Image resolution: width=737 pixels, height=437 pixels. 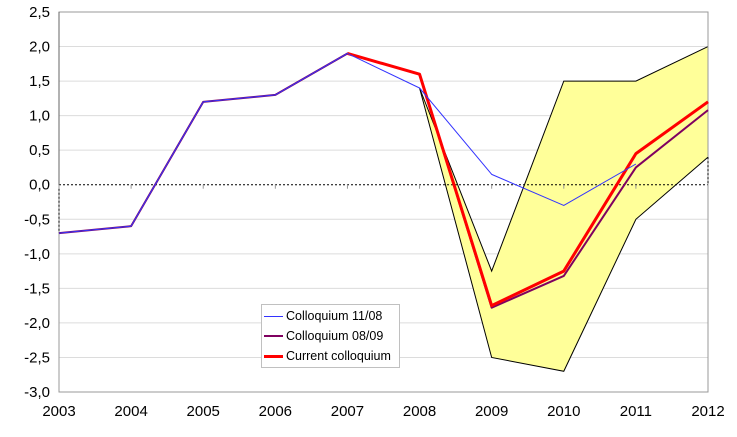 What do you see at coordinates (636, 411) in the screenshot?
I see `x-tick-label: 2011` at bounding box center [636, 411].